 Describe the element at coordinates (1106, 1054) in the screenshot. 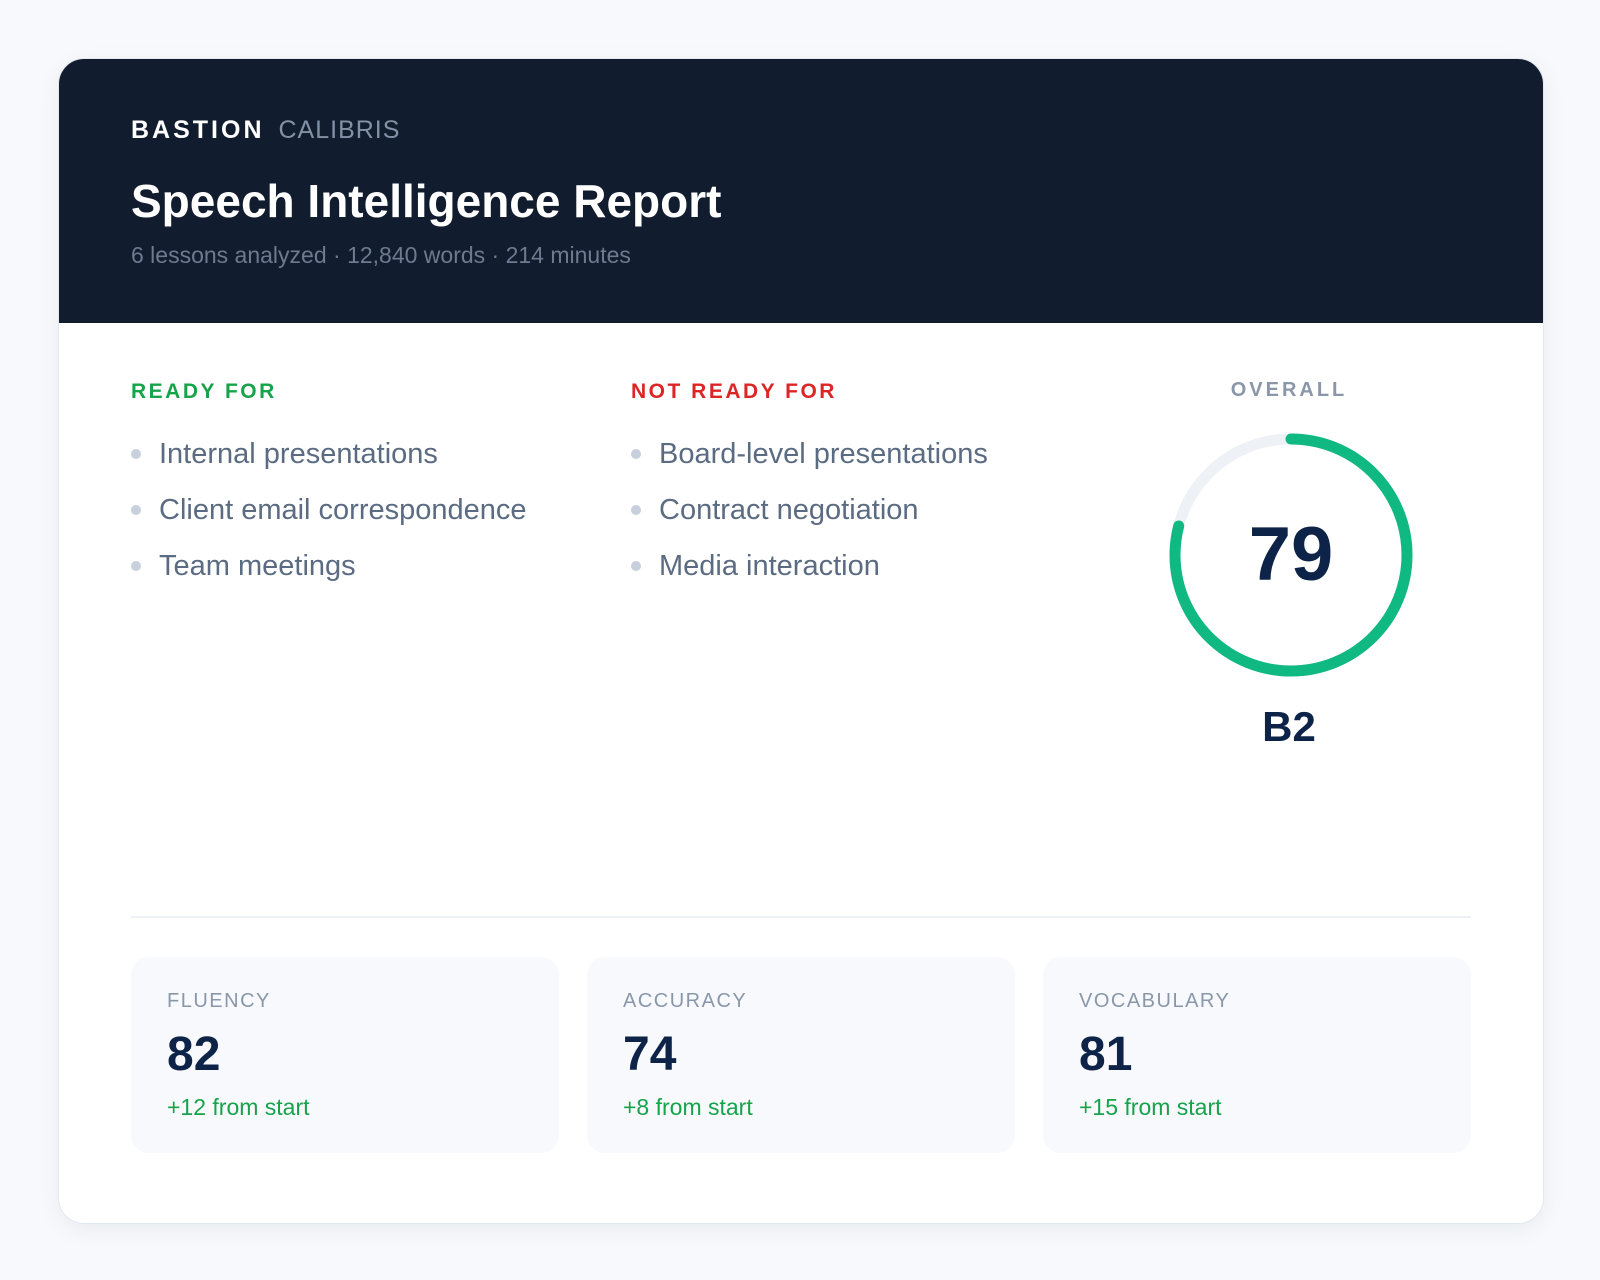

I see `metric-value: 81` at that location.